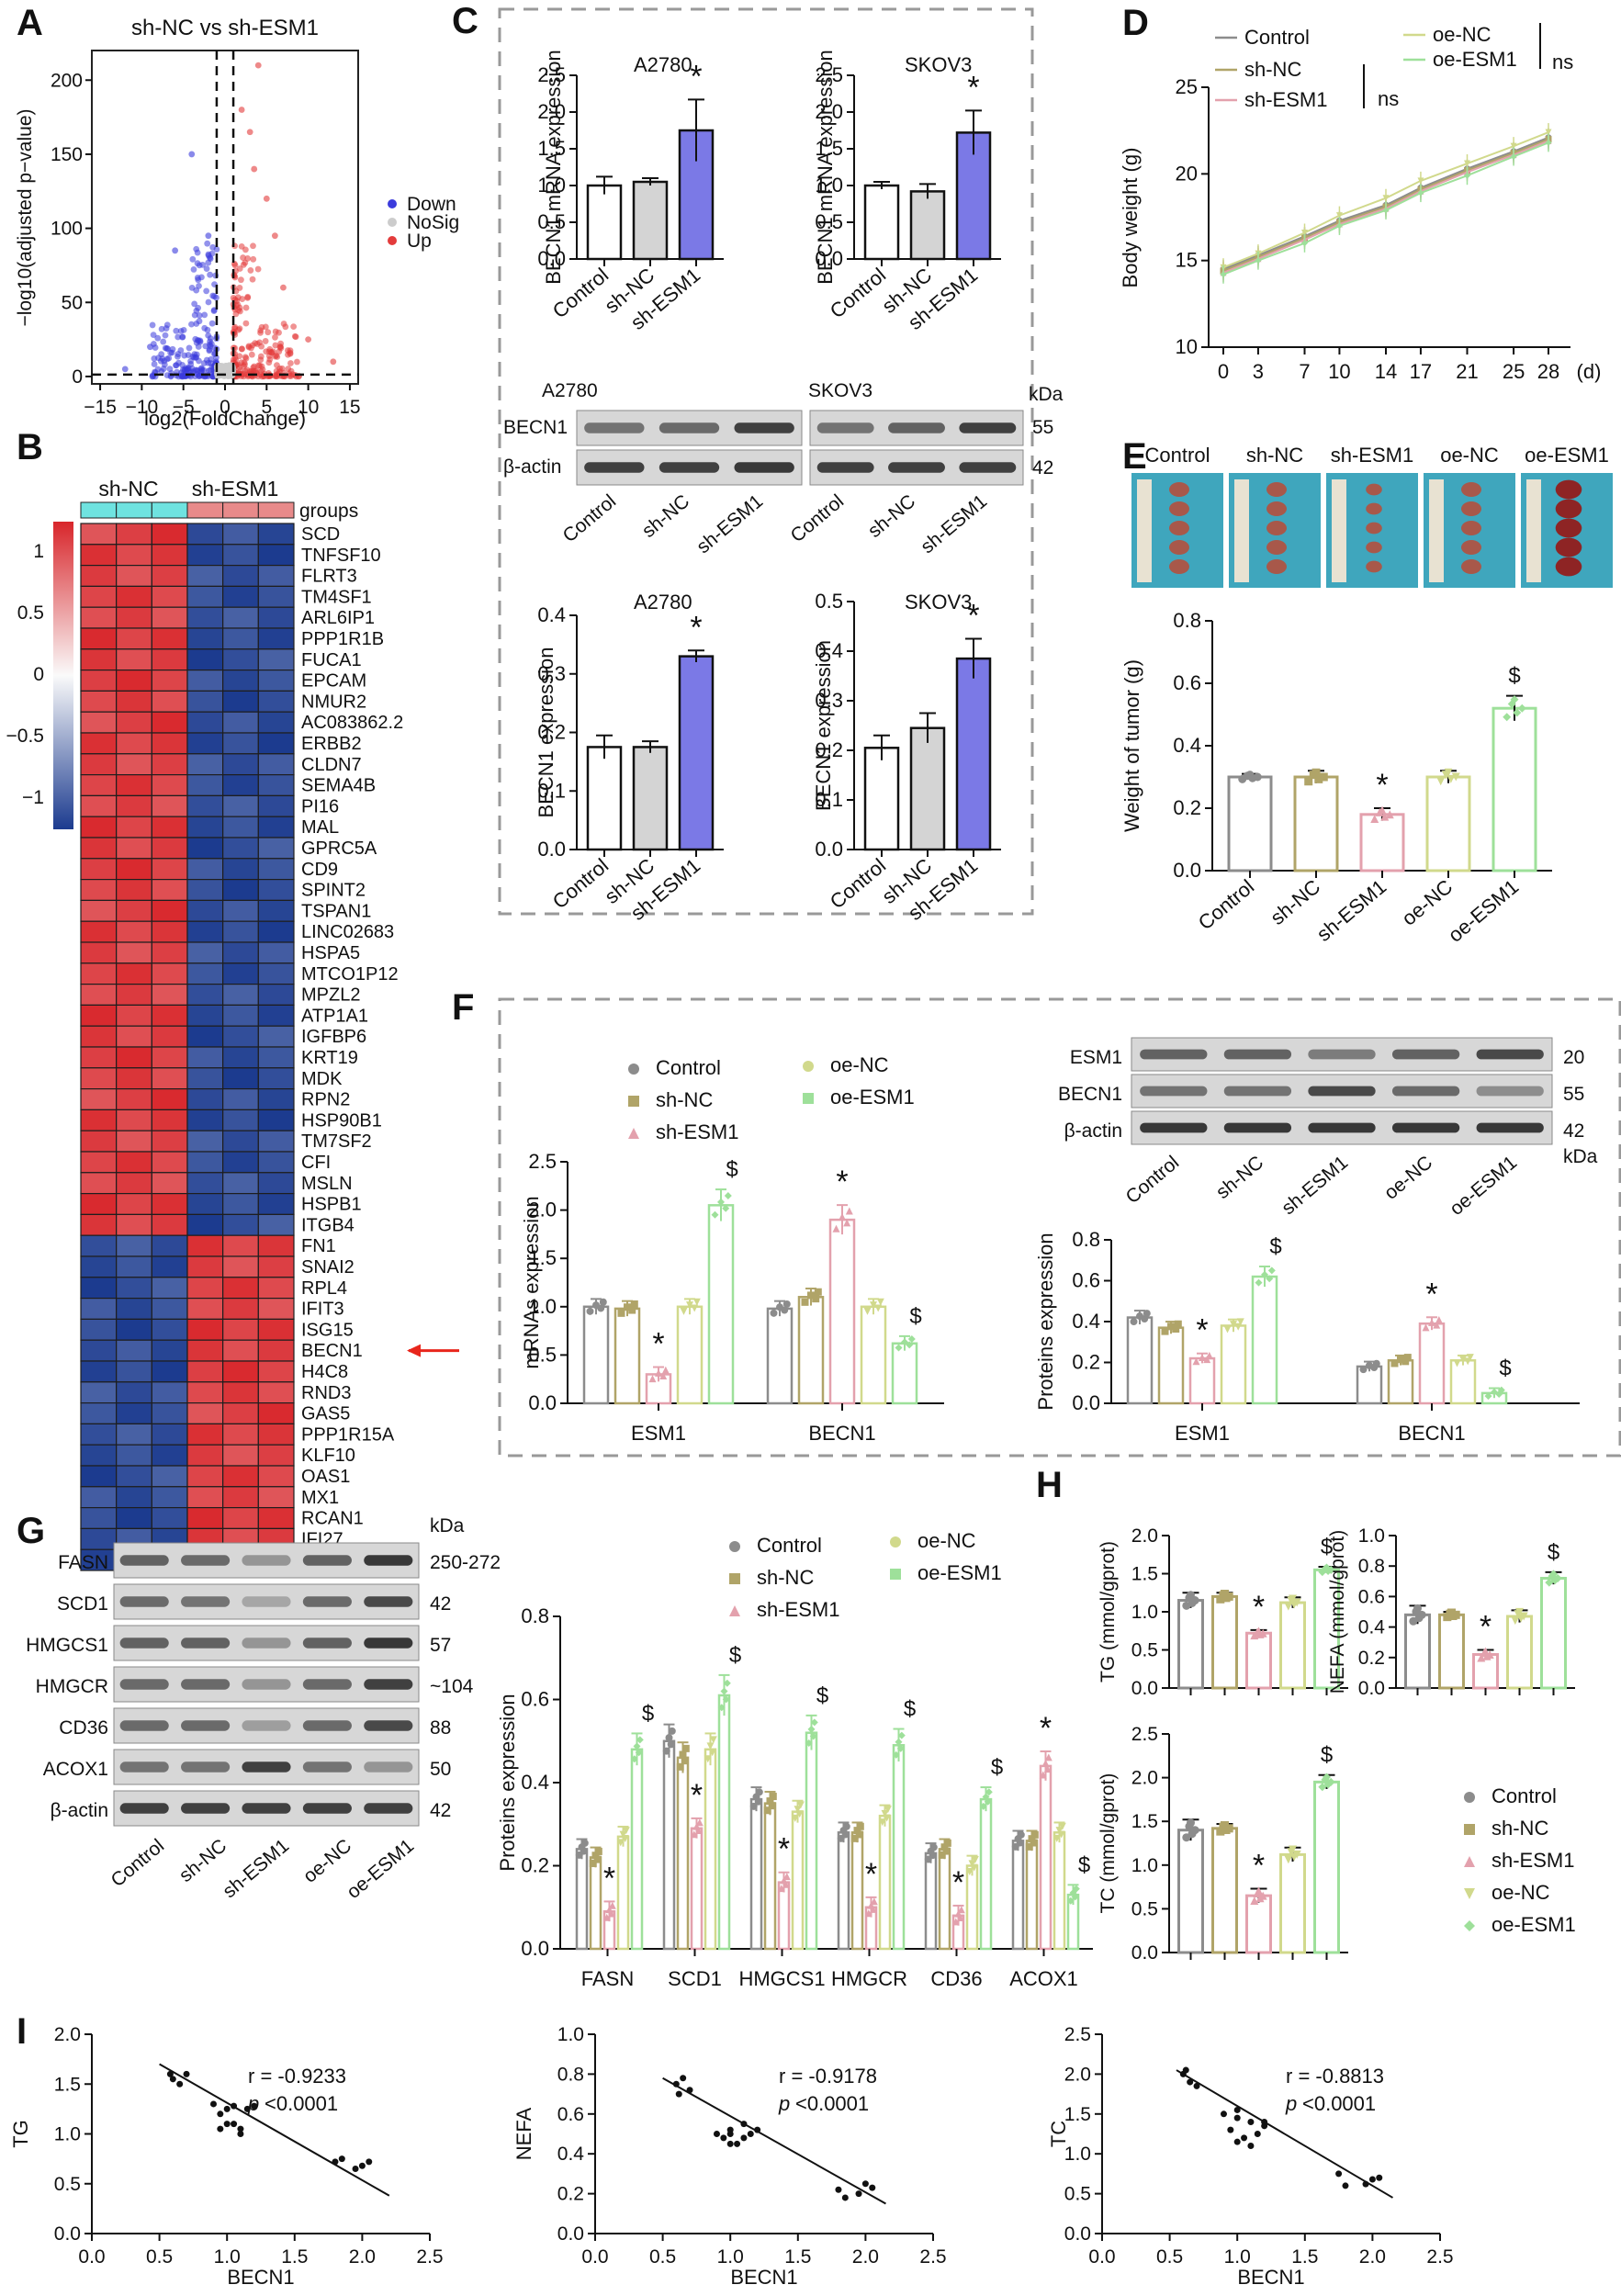 The width and height of the screenshot is (1621, 2296). What do you see at coordinates (144, 1643) in the screenshot?
I see `blot-band` at bounding box center [144, 1643].